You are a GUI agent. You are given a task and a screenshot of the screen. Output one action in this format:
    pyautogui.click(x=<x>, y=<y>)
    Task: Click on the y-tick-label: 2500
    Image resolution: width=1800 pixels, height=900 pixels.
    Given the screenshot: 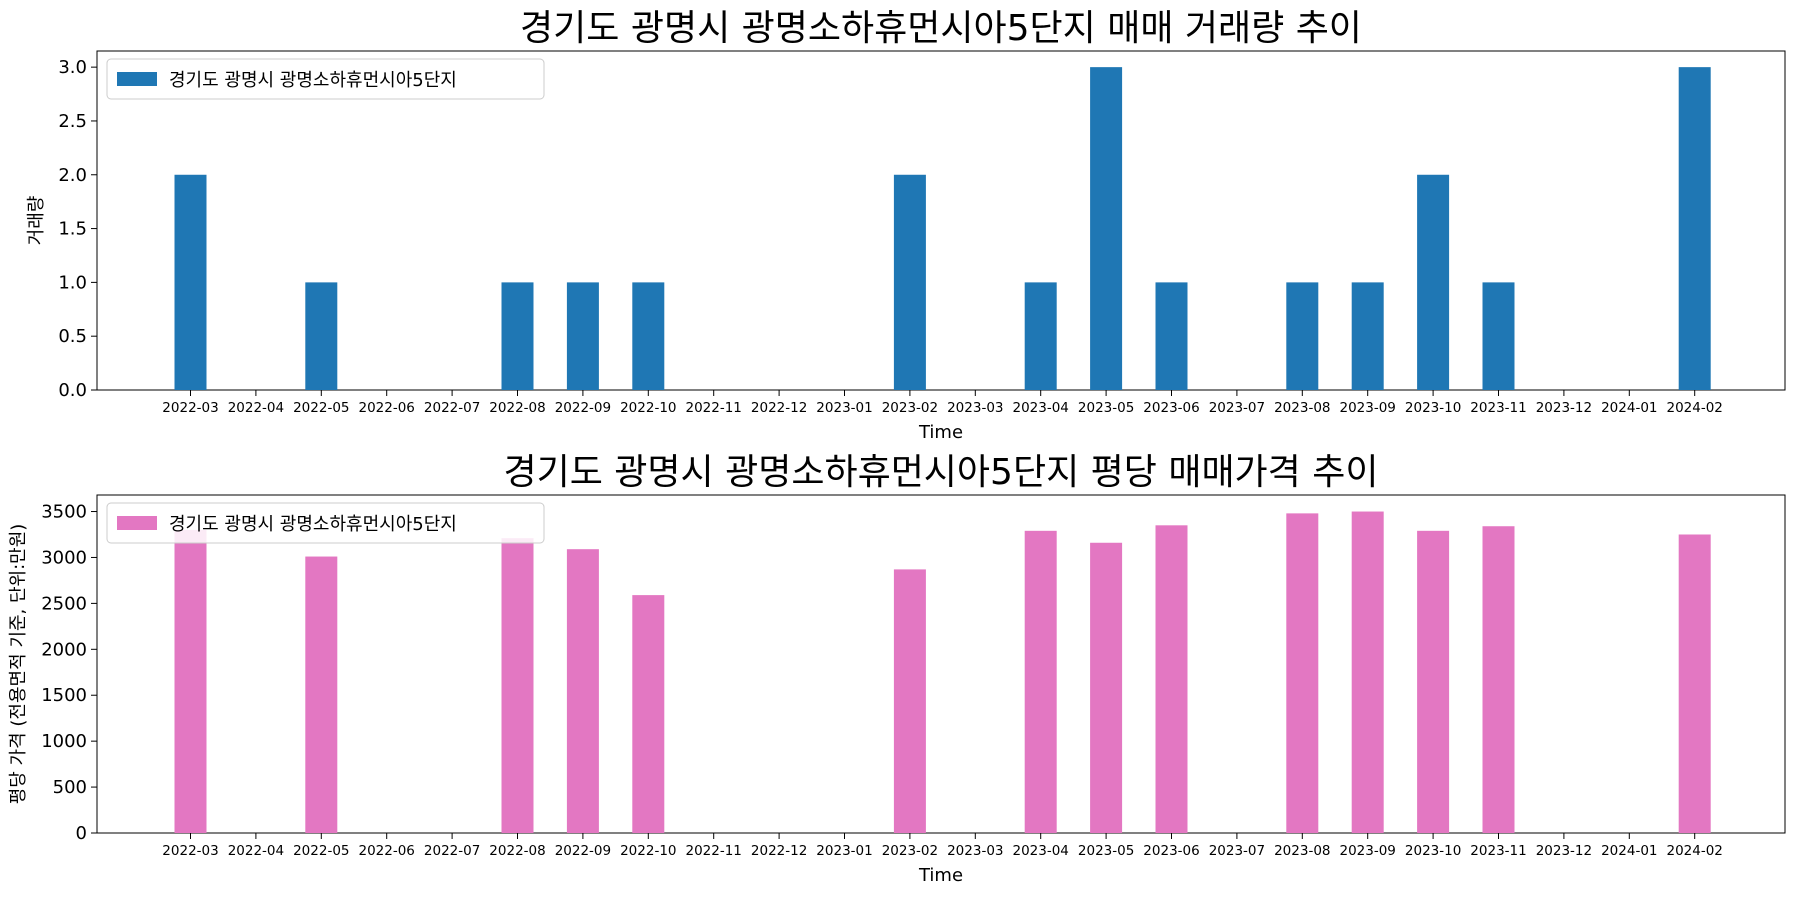 What is the action you would take?
    pyautogui.click(x=64, y=603)
    